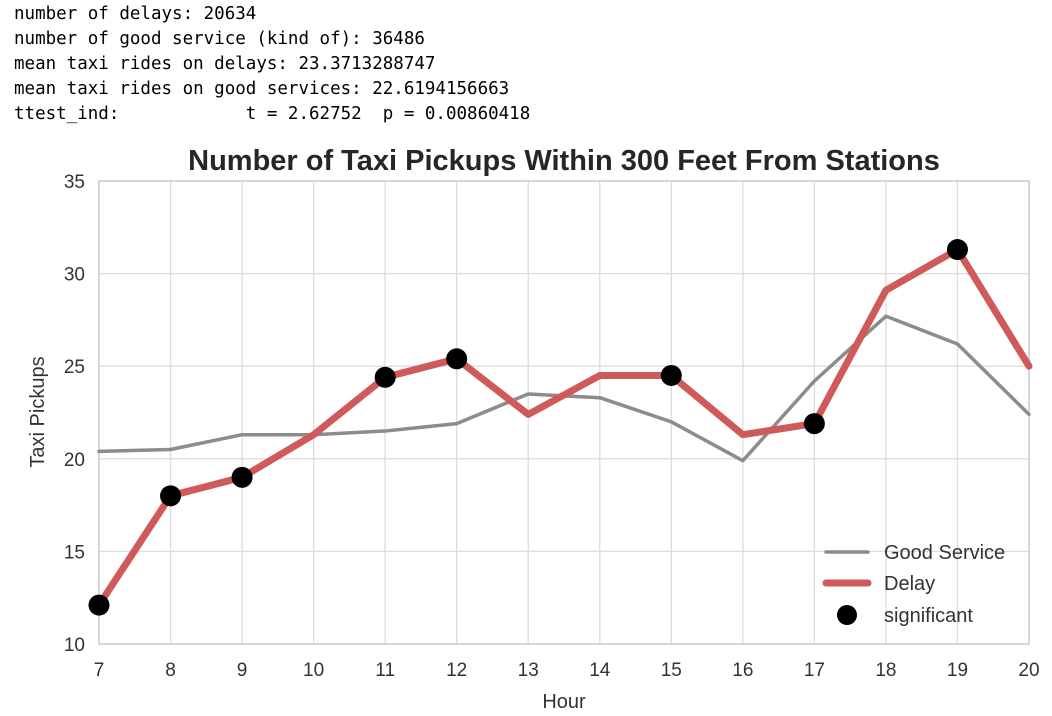 The width and height of the screenshot is (1052, 716). I want to click on y-tick-label: 10, so click(74, 645).